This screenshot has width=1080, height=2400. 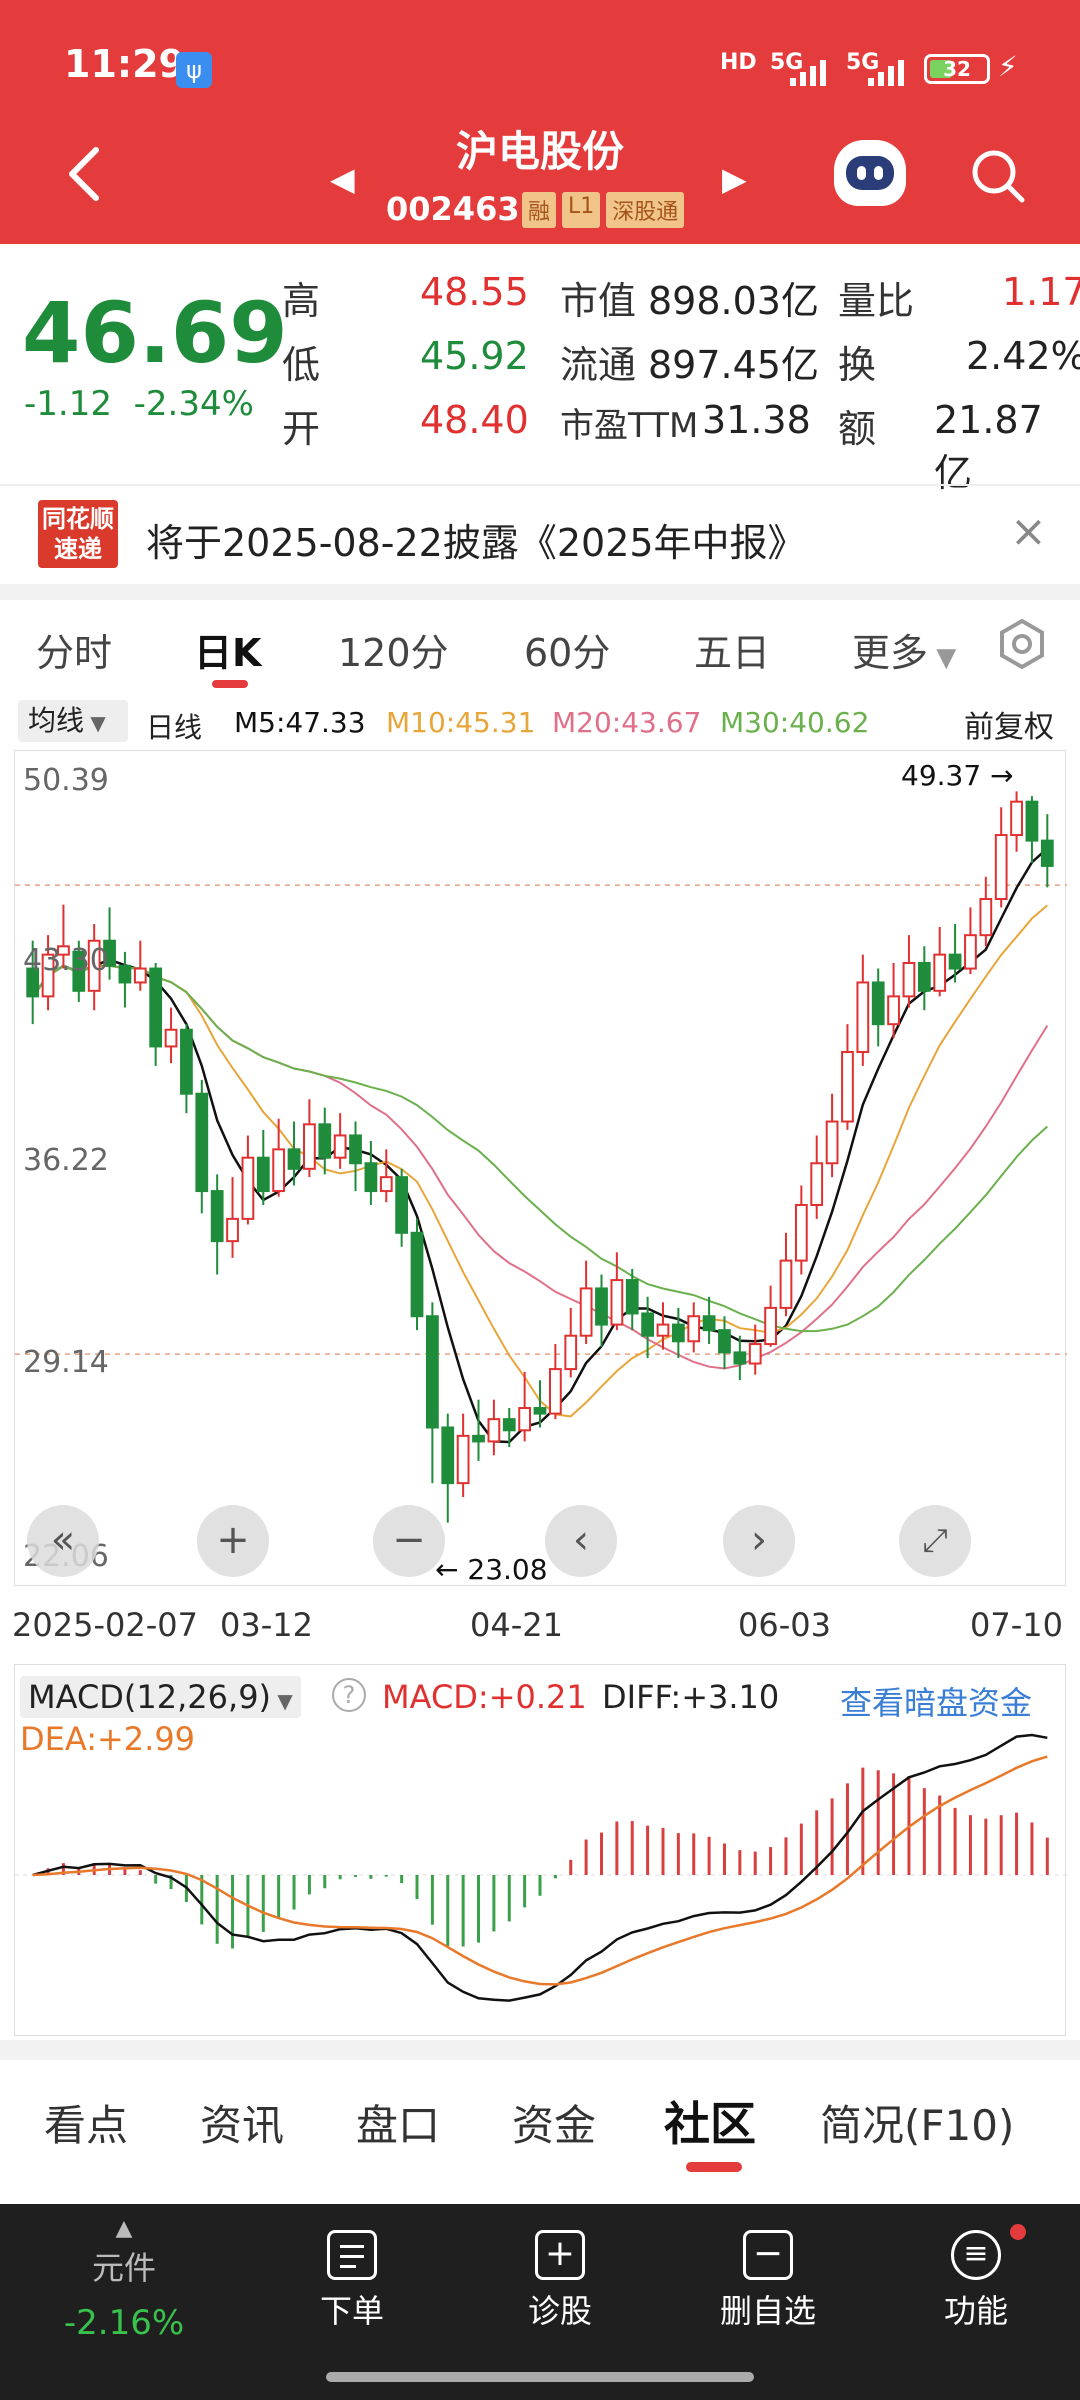 I want to click on x-label-1: 2025-02-07, so click(x=105, y=1625).